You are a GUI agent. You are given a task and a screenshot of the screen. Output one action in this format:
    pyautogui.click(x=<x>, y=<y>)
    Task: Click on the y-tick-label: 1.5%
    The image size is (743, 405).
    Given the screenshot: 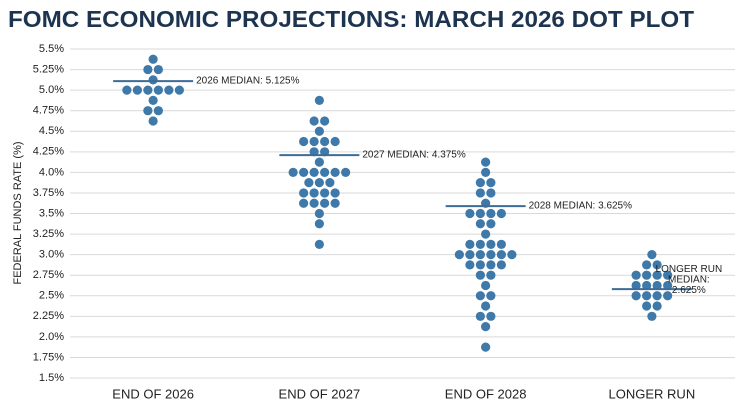 What is the action you would take?
    pyautogui.click(x=51, y=378)
    